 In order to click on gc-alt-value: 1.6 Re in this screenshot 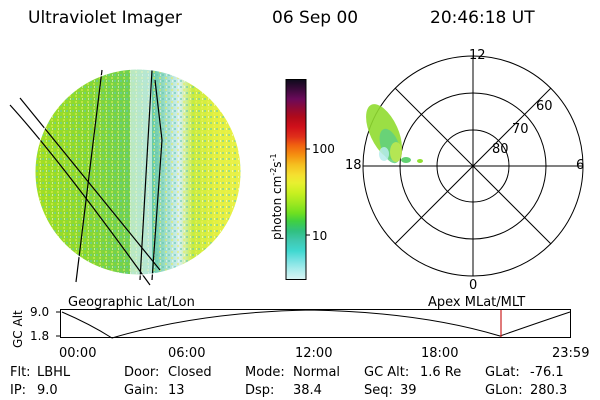, I will do `click(441, 372)`.